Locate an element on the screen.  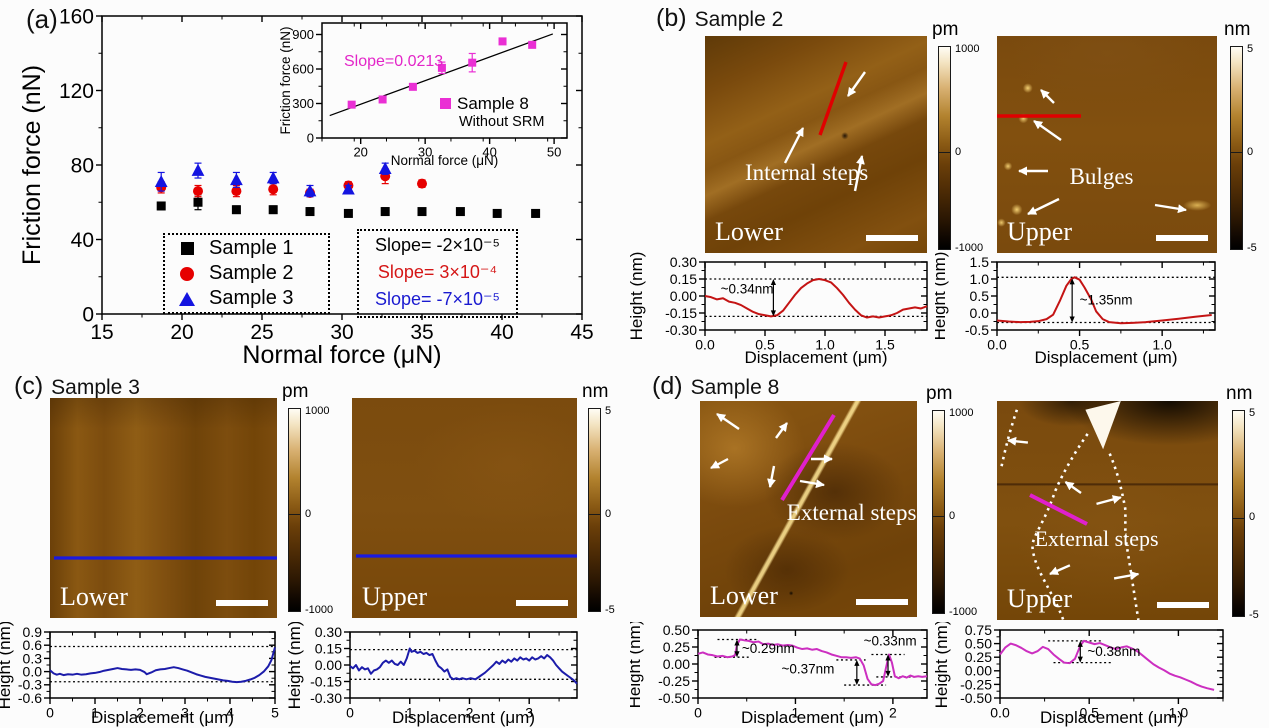
svg-text: 0.15 is located at coordinates (683, 279).